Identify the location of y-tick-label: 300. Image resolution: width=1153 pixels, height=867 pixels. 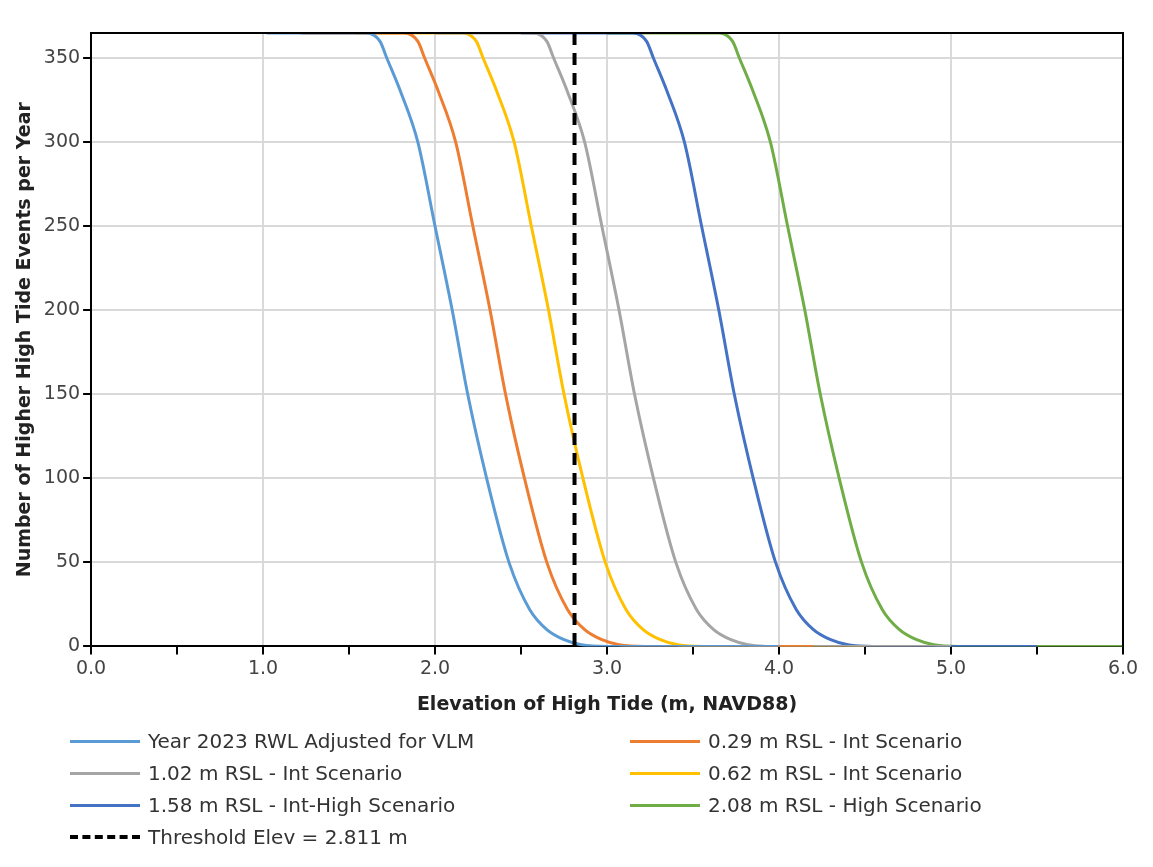
(62, 140).